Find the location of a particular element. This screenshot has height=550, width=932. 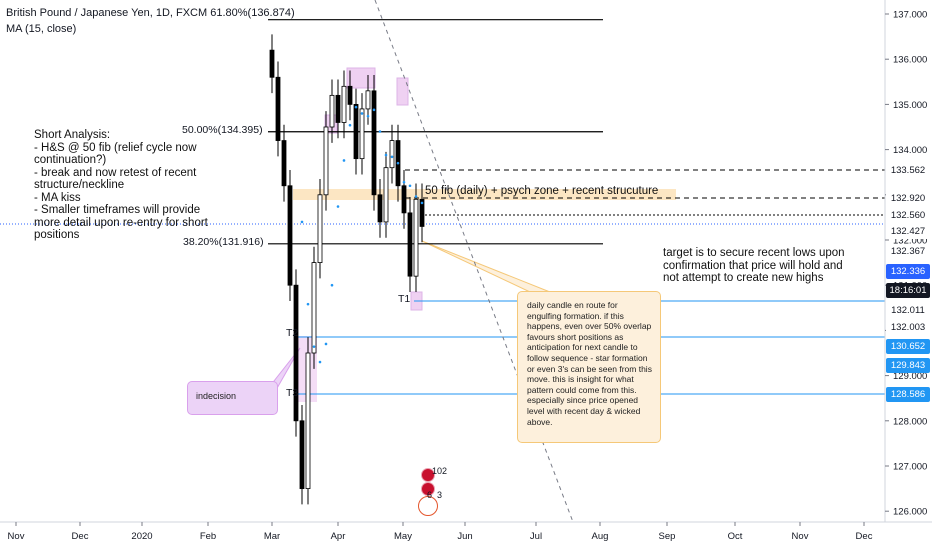

t1-label: T1 is located at coordinates (404, 299).